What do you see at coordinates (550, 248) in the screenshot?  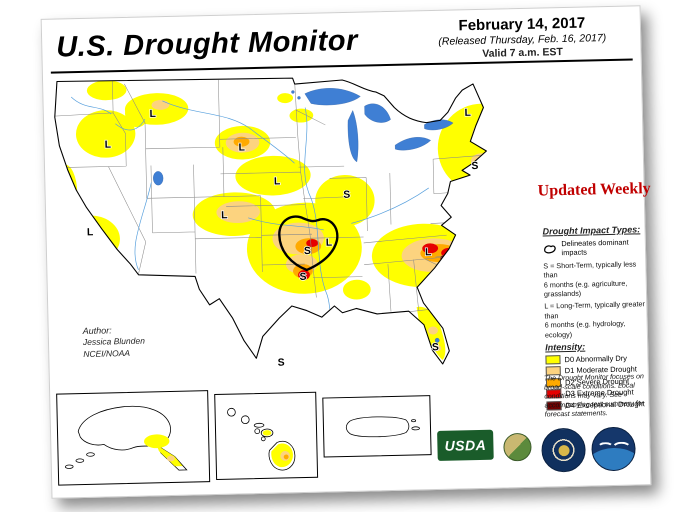 I see `impact-boundary-icon` at bounding box center [550, 248].